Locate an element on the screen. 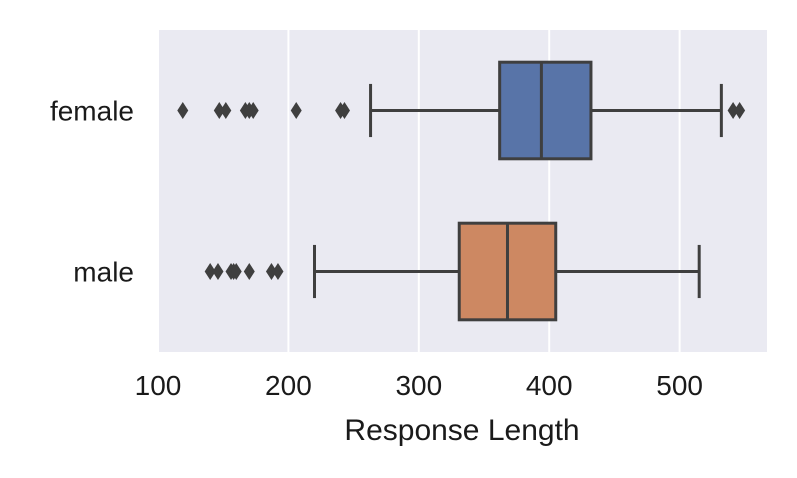  box-male is located at coordinates (452, 271).